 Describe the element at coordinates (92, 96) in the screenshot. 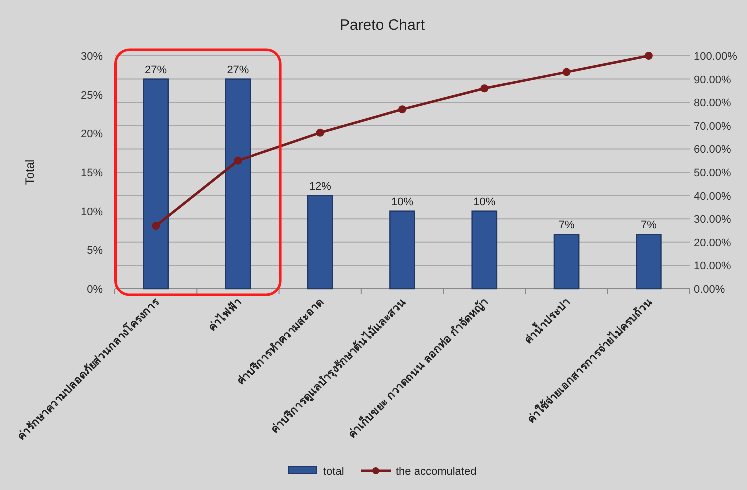

I see `y-tick-label: 25%` at that location.